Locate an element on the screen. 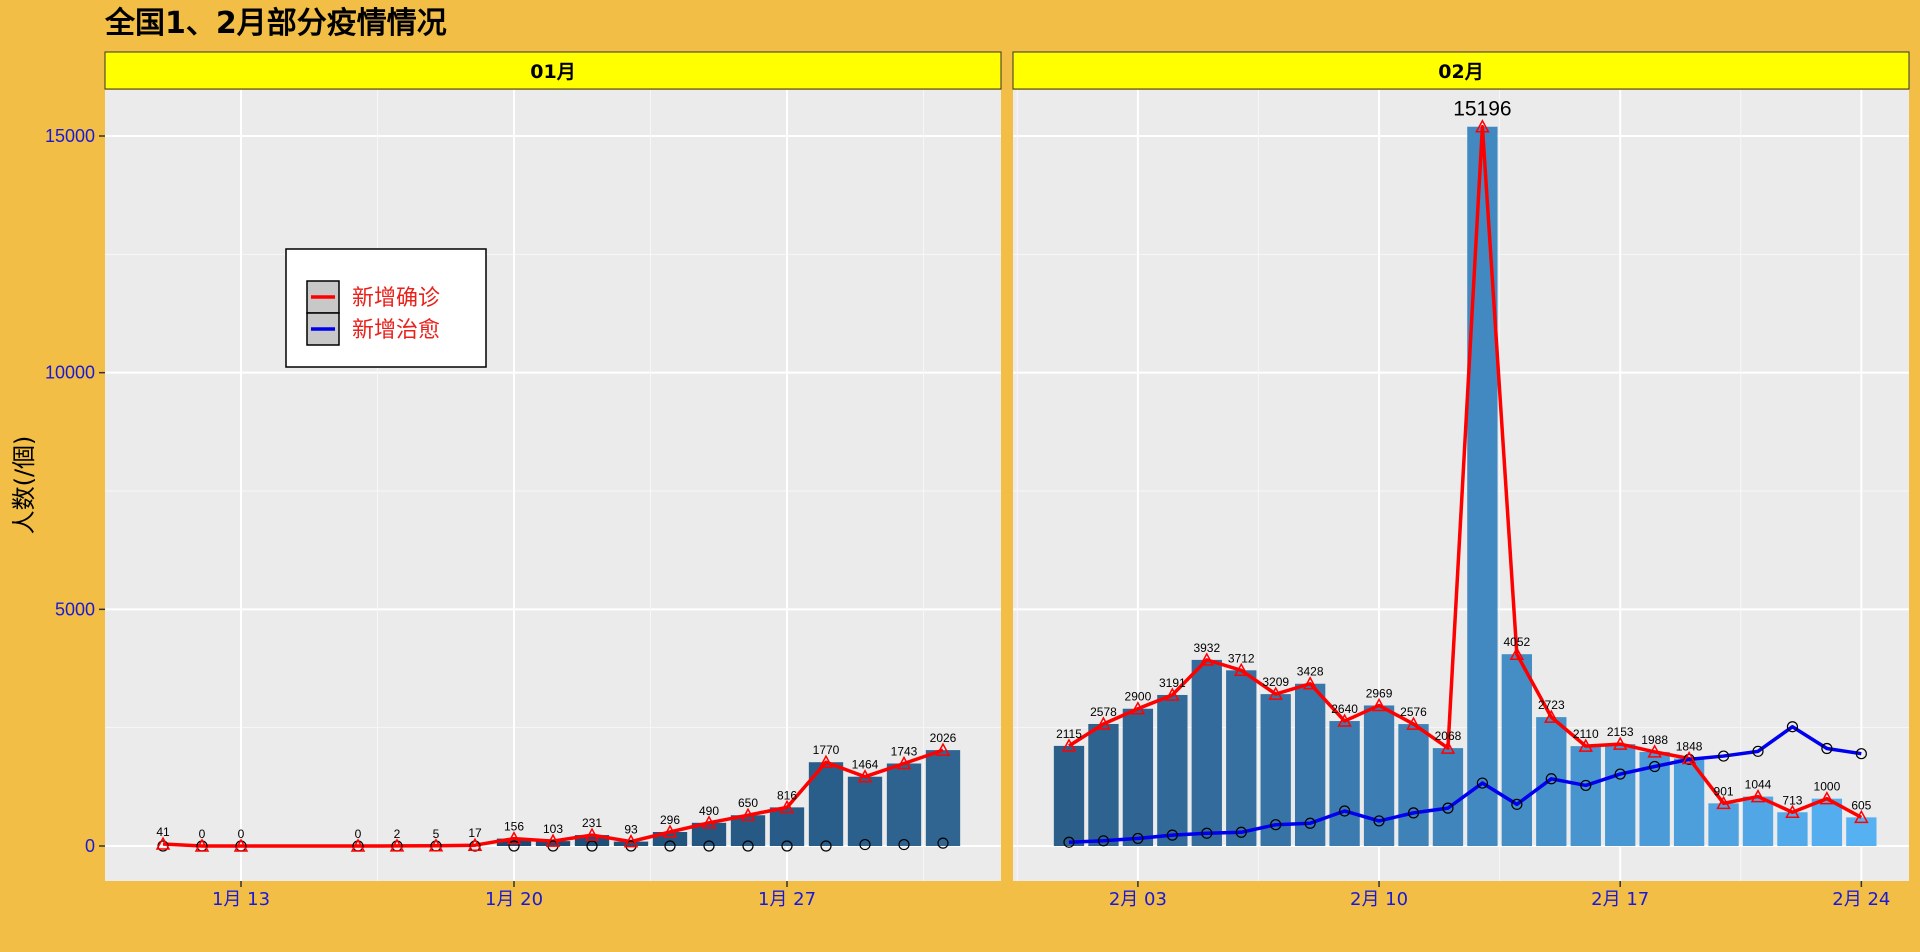  data-label: 1044 is located at coordinates (1758, 785).